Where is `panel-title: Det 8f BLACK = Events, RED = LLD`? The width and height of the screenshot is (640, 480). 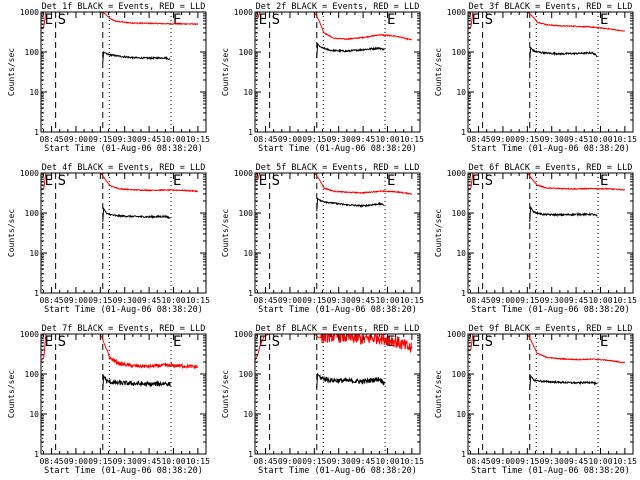
panel-title: Det 8f BLACK = Events, RED = LLD is located at coordinates (338, 329).